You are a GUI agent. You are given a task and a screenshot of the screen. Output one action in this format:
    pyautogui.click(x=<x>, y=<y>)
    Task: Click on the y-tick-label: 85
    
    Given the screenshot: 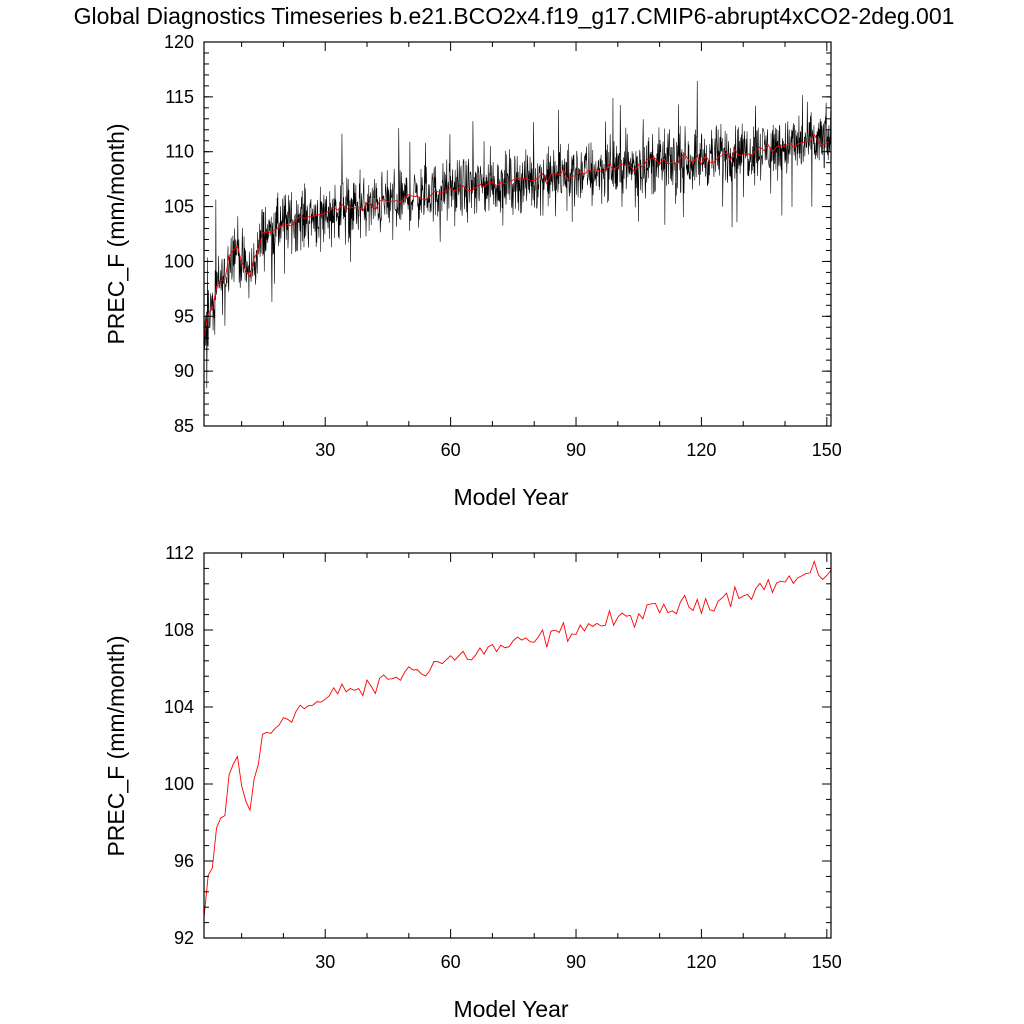 What is the action you would take?
    pyautogui.click(x=184, y=426)
    